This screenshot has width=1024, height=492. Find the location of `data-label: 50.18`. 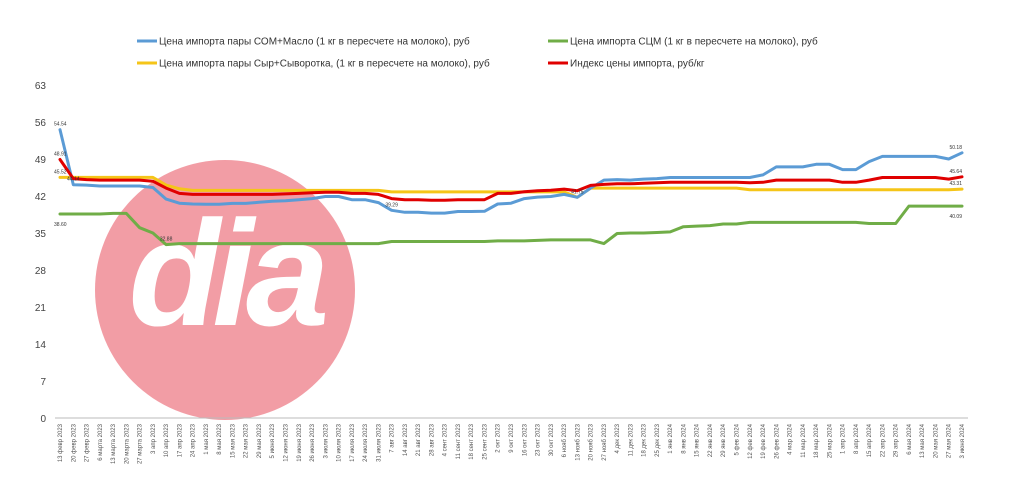

data-label: 50.18 is located at coordinates (955, 148).